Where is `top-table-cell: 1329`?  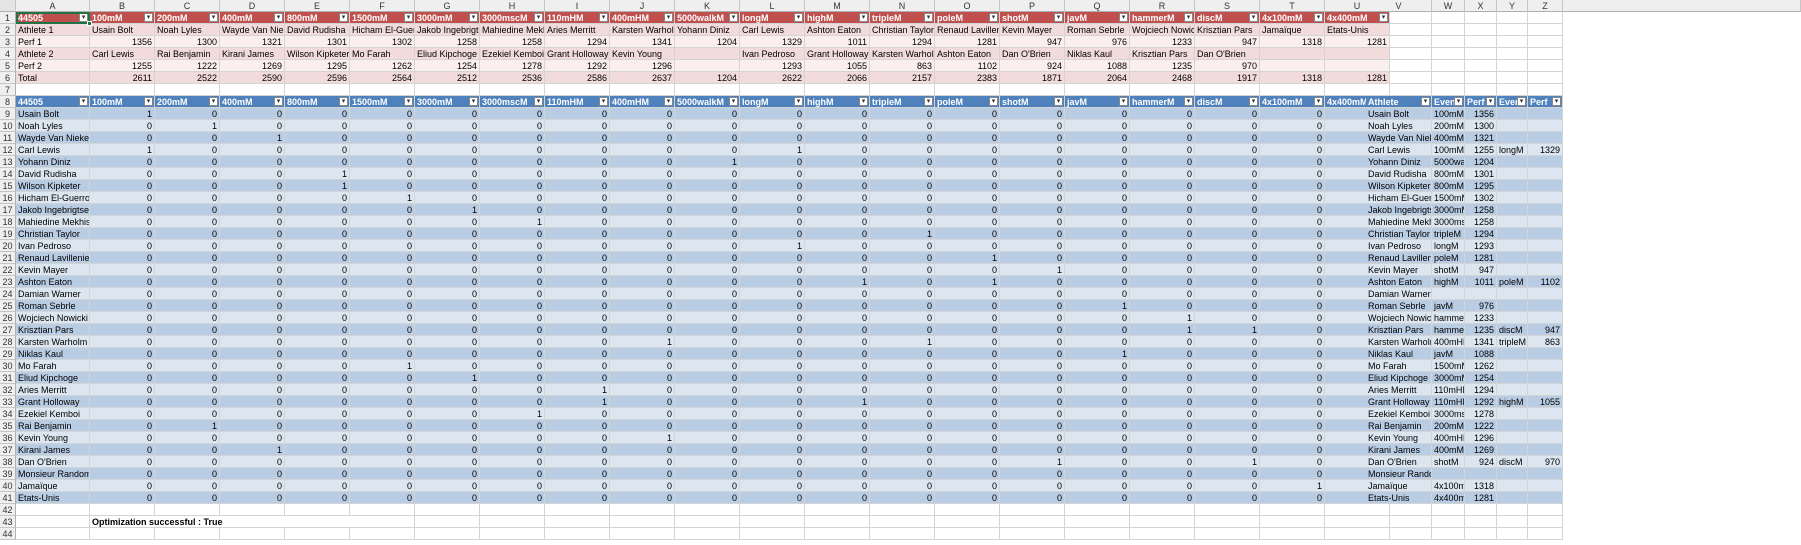
top-table-cell: 1329 is located at coordinates (772, 42).